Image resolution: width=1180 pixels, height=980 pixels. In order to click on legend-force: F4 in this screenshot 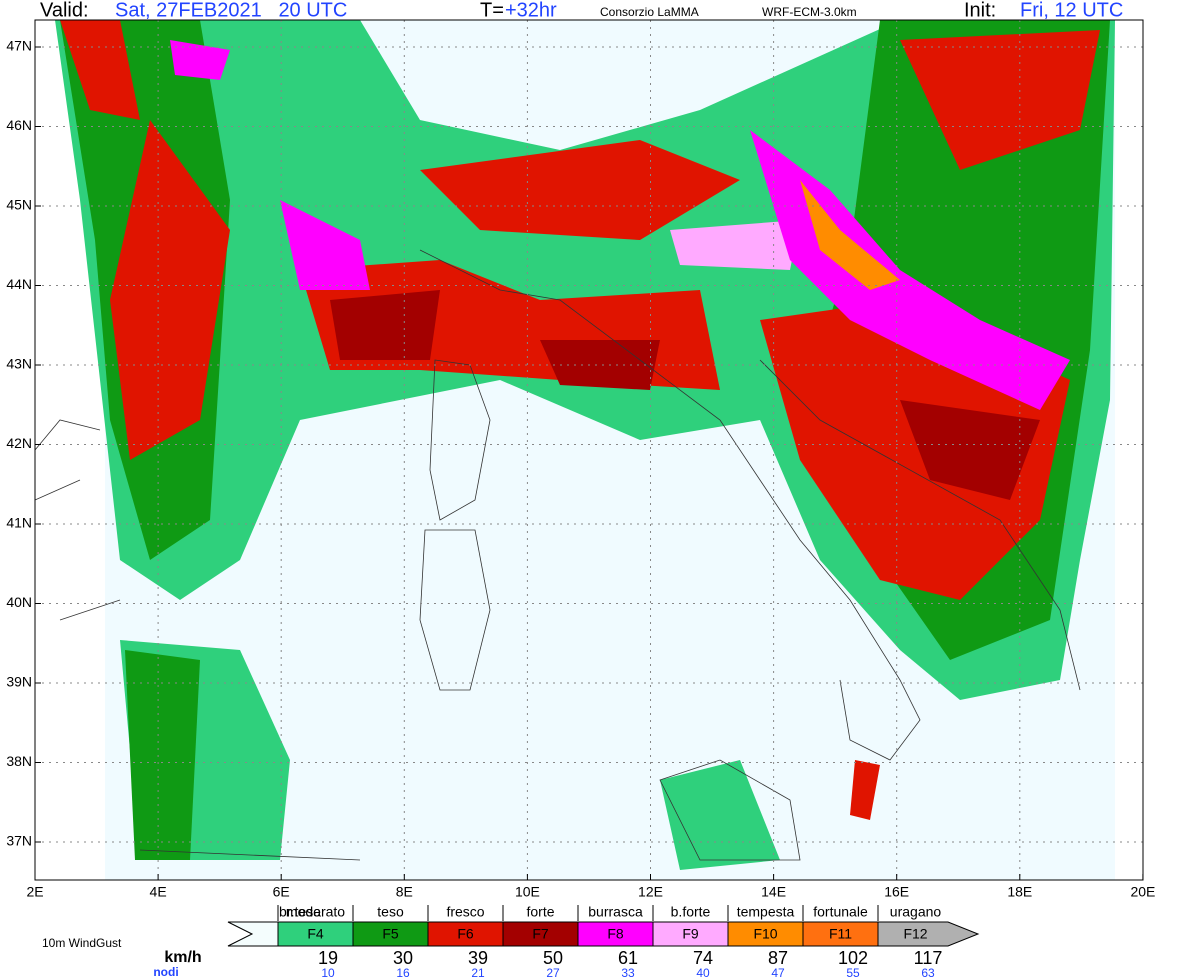, I will do `click(315, 934)`.